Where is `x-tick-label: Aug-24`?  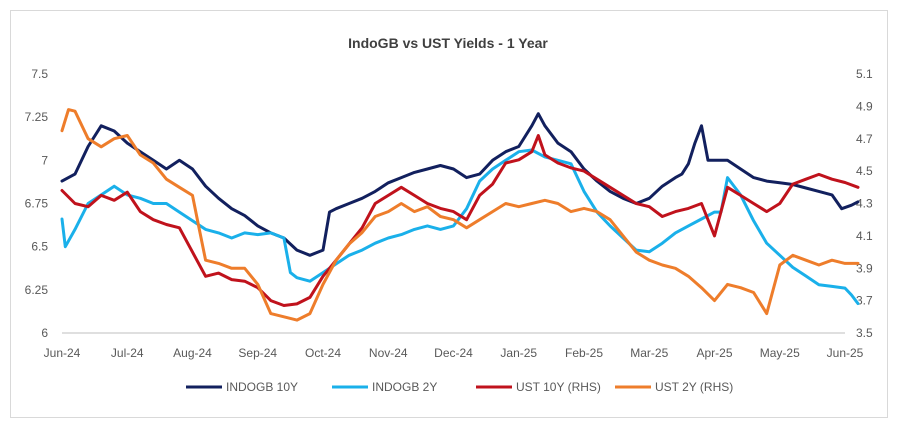
x-tick-label: Aug-24 is located at coordinates (192, 353).